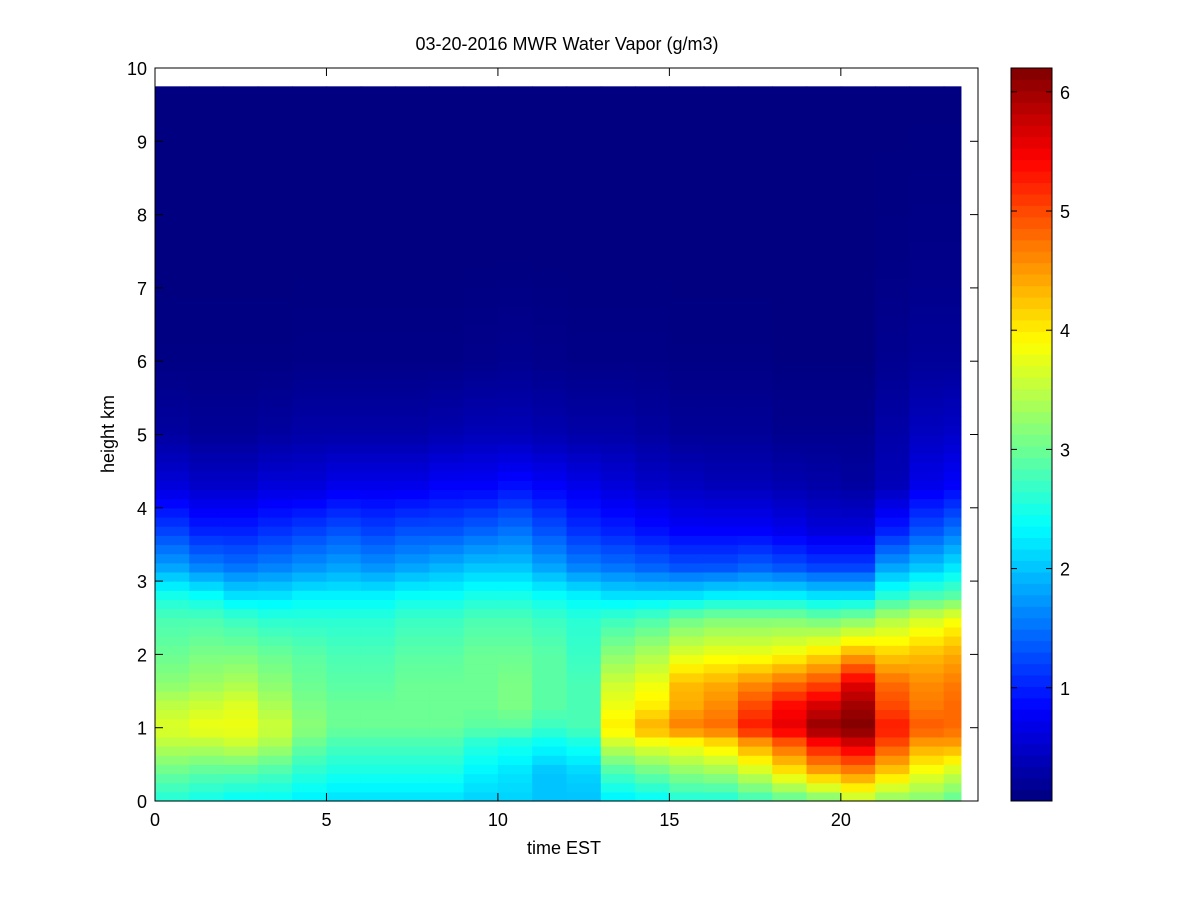 The width and height of the screenshot is (1200, 900). I want to click on colorbar-tick-label: 3, so click(1065, 450).